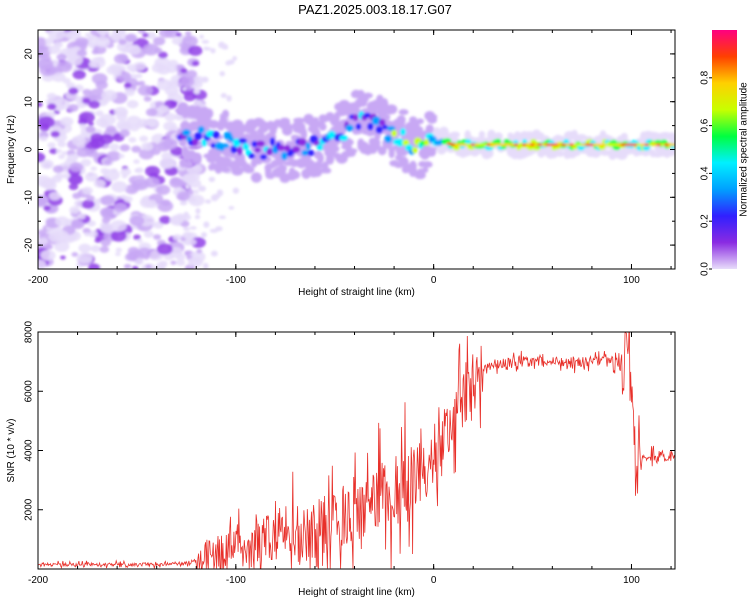  I want to click on spectrogram-xtick-label: -200, so click(38, 280).